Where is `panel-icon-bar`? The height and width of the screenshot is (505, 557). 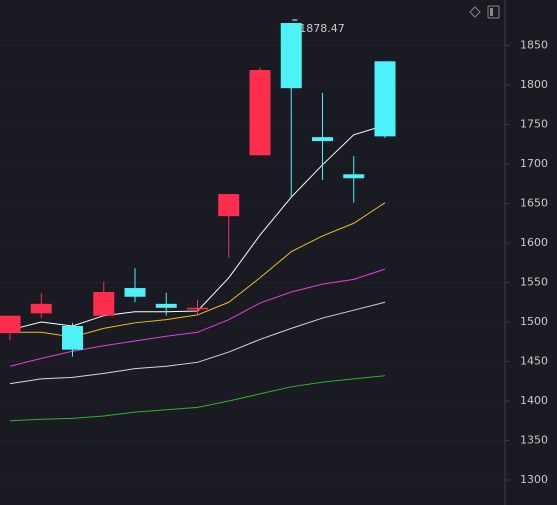 panel-icon-bar is located at coordinates (491, 12).